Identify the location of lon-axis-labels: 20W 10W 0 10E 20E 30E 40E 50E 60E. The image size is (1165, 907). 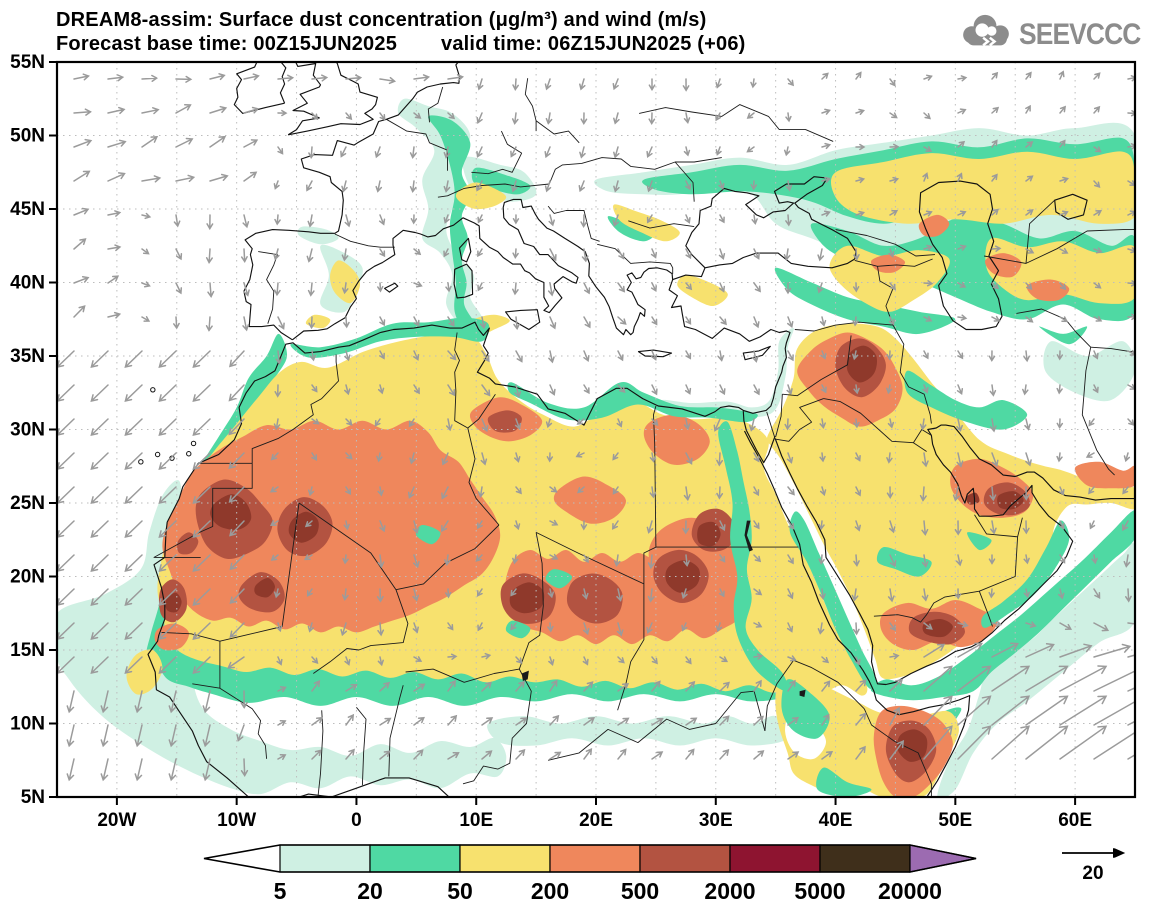
(594, 814).